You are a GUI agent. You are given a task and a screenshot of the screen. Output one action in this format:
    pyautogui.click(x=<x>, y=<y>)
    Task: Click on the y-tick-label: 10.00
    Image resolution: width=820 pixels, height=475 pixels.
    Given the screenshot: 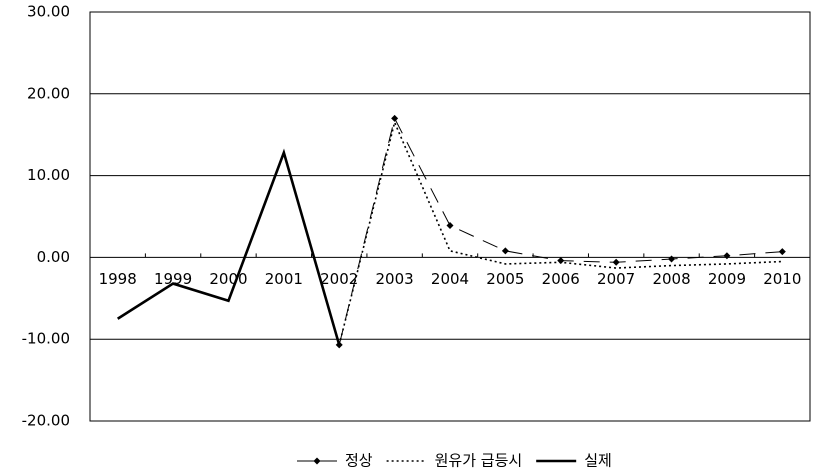 What is the action you would take?
    pyautogui.click(x=48, y=175)
    